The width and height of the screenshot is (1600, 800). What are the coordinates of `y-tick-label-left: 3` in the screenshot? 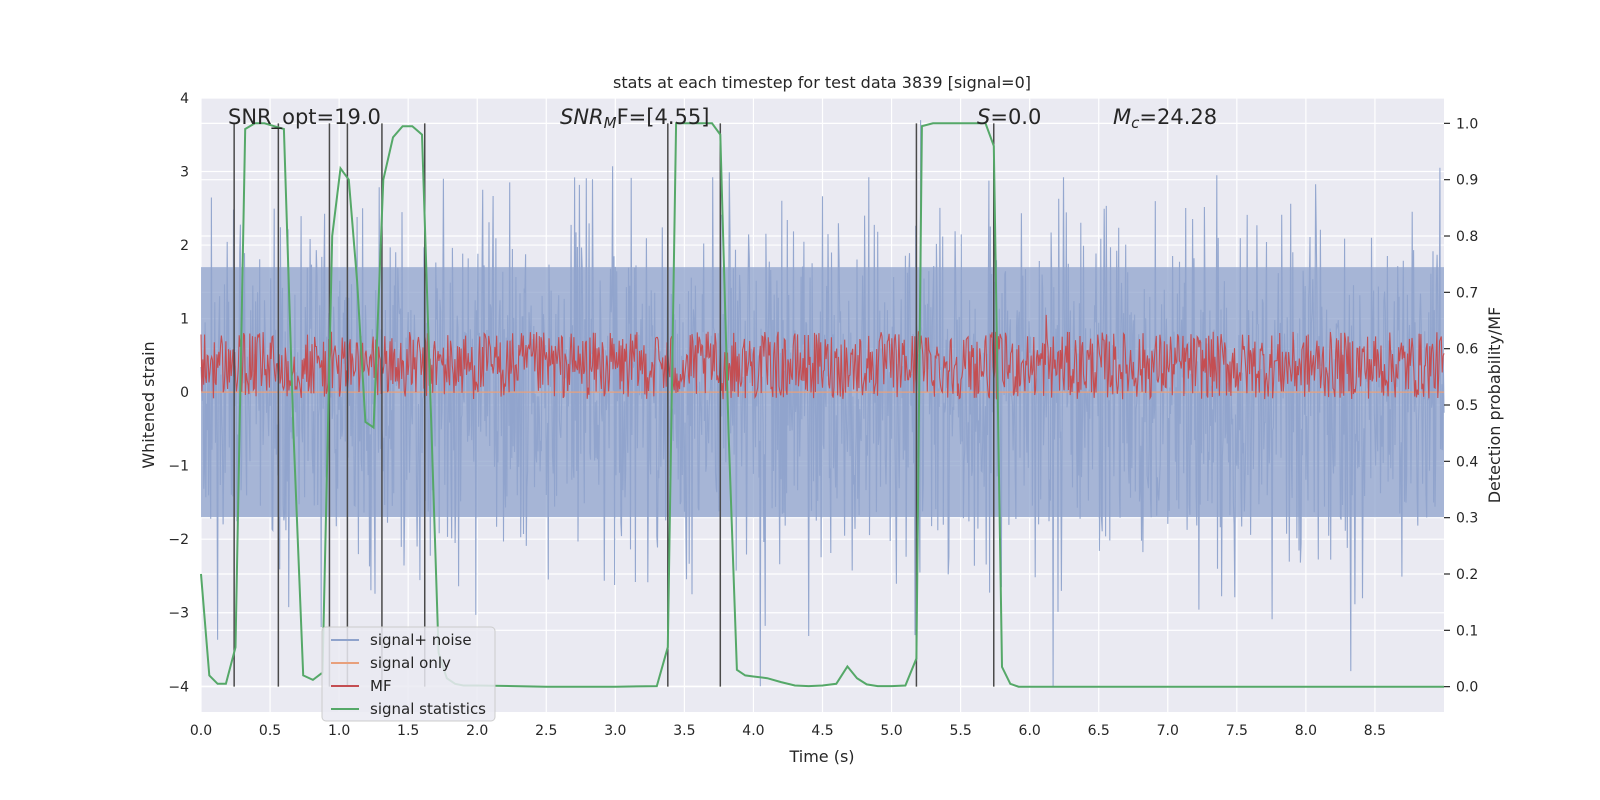 It's located at (184, 173).